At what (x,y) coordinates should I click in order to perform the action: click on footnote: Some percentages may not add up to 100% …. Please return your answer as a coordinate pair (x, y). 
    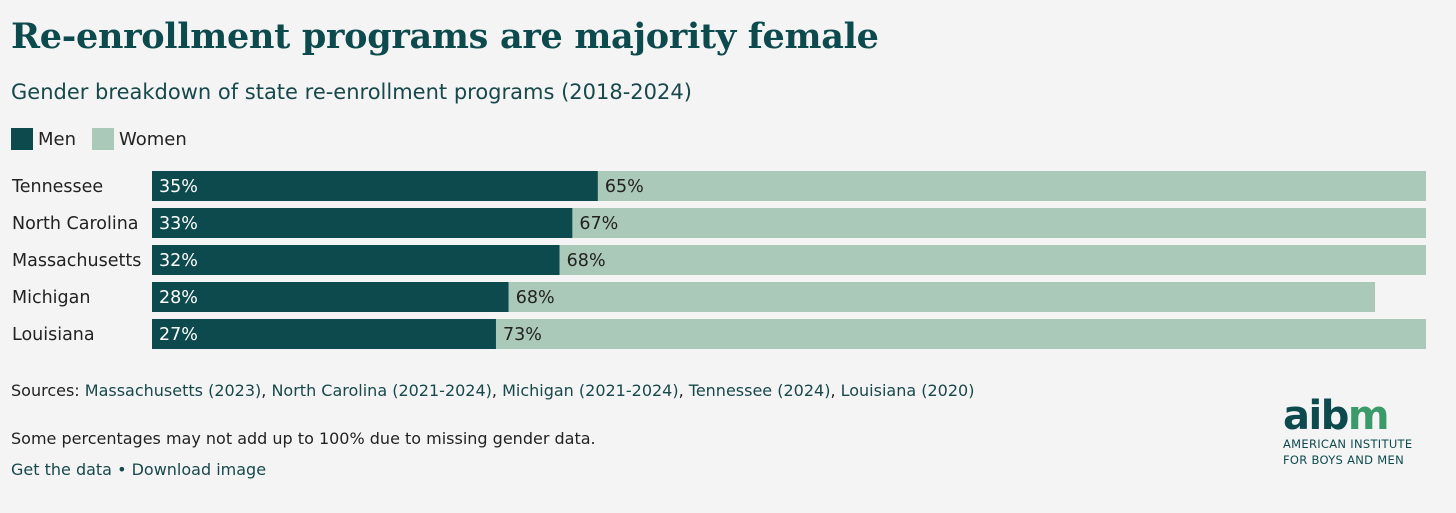
    Looking at the image, I should click on (303, 438).